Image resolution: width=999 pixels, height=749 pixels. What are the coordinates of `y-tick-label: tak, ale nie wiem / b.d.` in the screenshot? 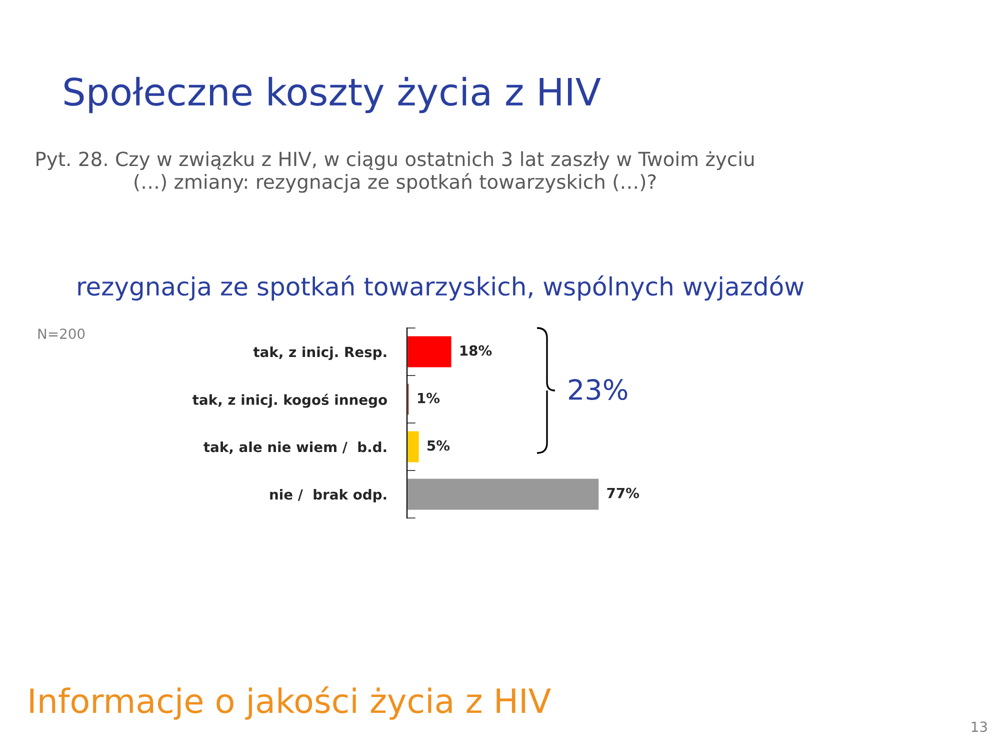 It's located at (295, 447).